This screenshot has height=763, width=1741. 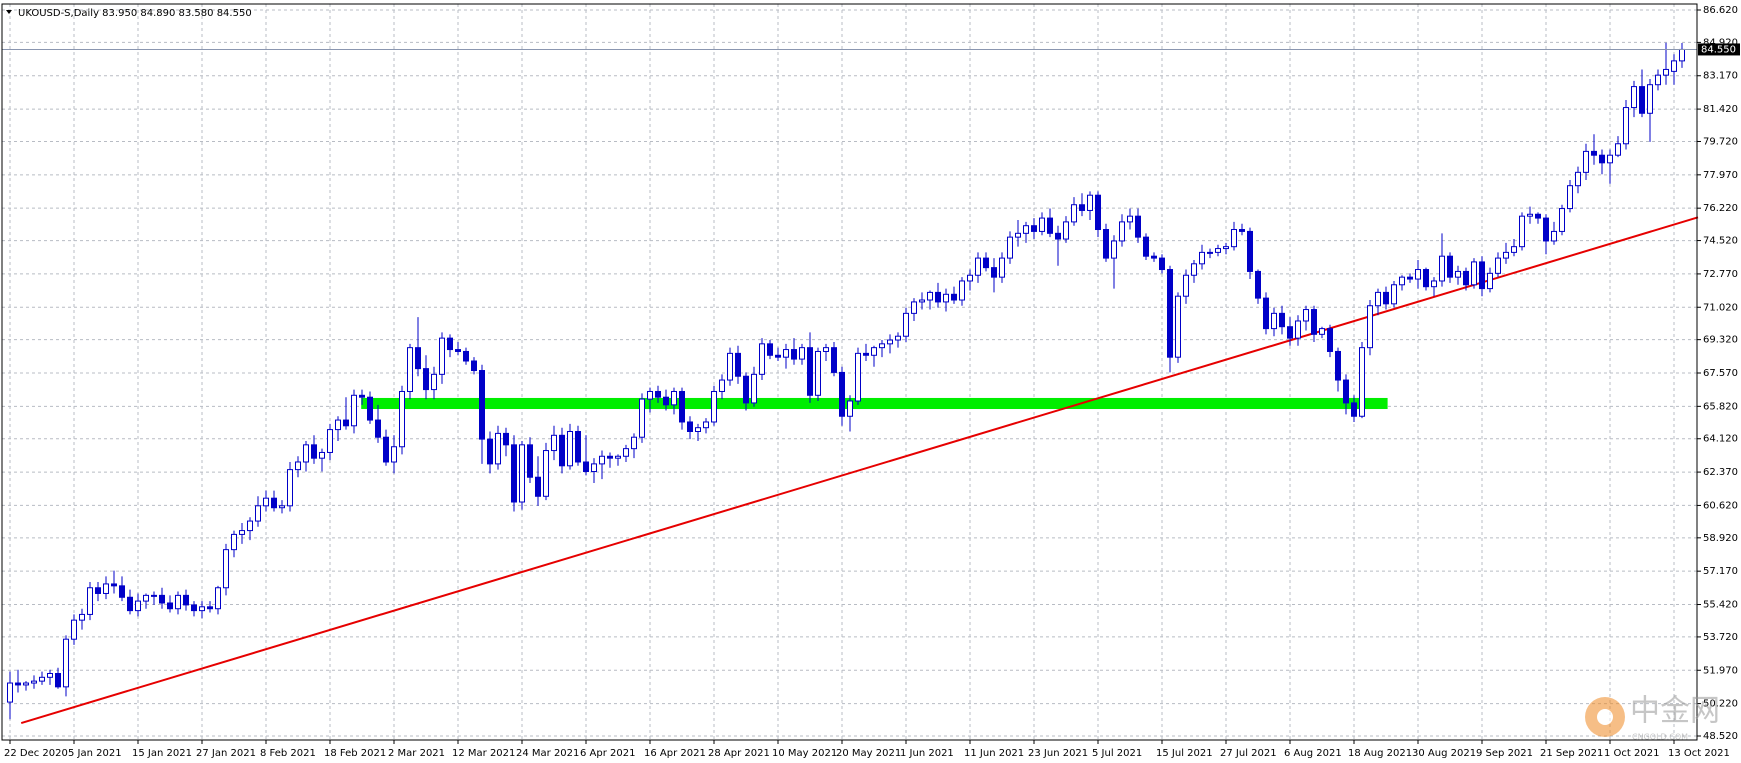 What do you see at coordinates (288, 753) in the screenshot?
I see `x-tick-label: 8 Feb 2021` at bounding box center [288, 753].